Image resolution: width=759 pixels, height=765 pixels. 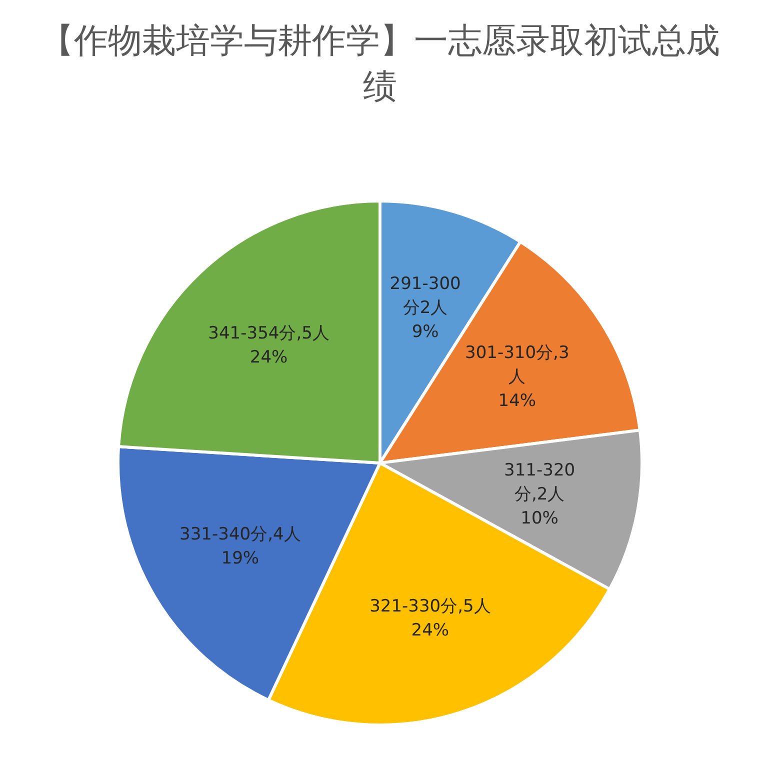 I want to click on slice-label: 311-320分,2人, so click(x=540, y=482).